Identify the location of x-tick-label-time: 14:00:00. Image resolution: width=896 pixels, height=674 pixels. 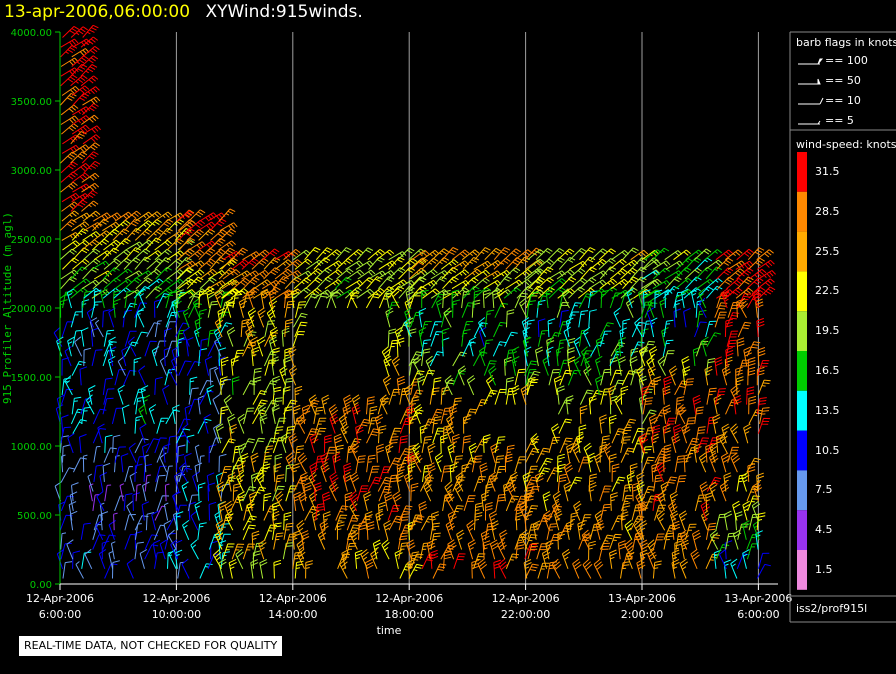
(292, 614).